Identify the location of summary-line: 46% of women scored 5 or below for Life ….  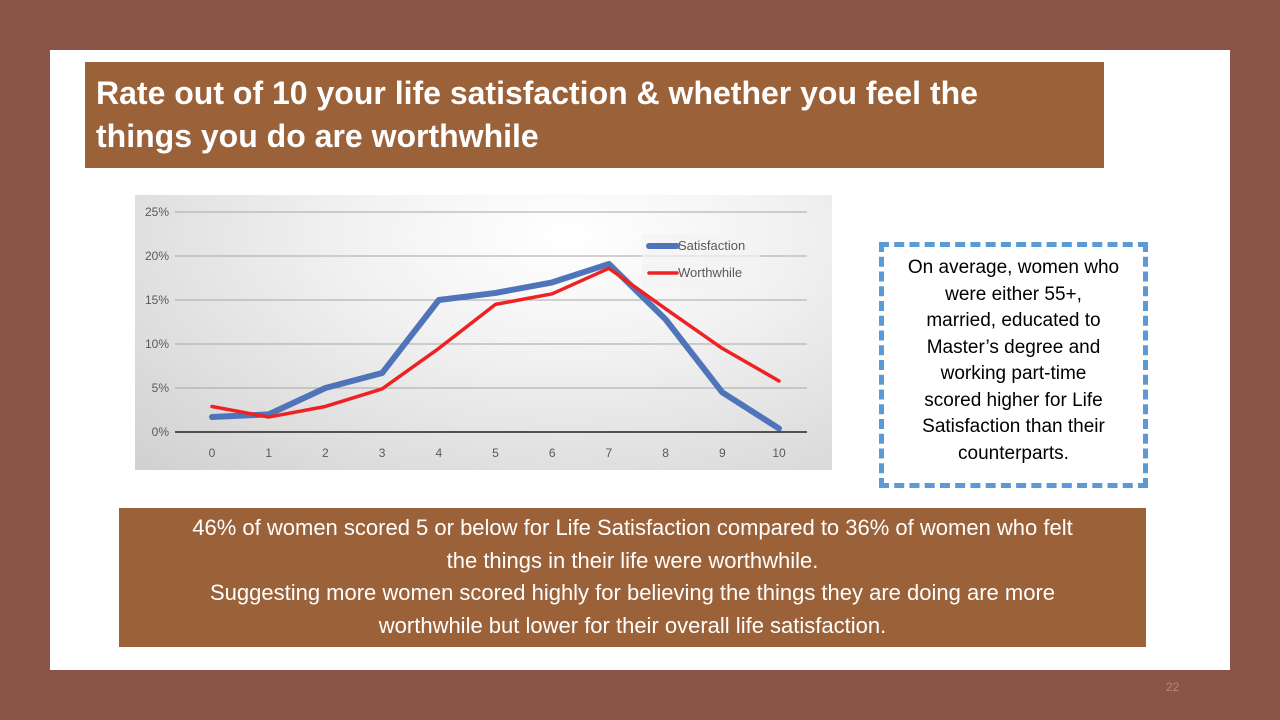
(632, 527).